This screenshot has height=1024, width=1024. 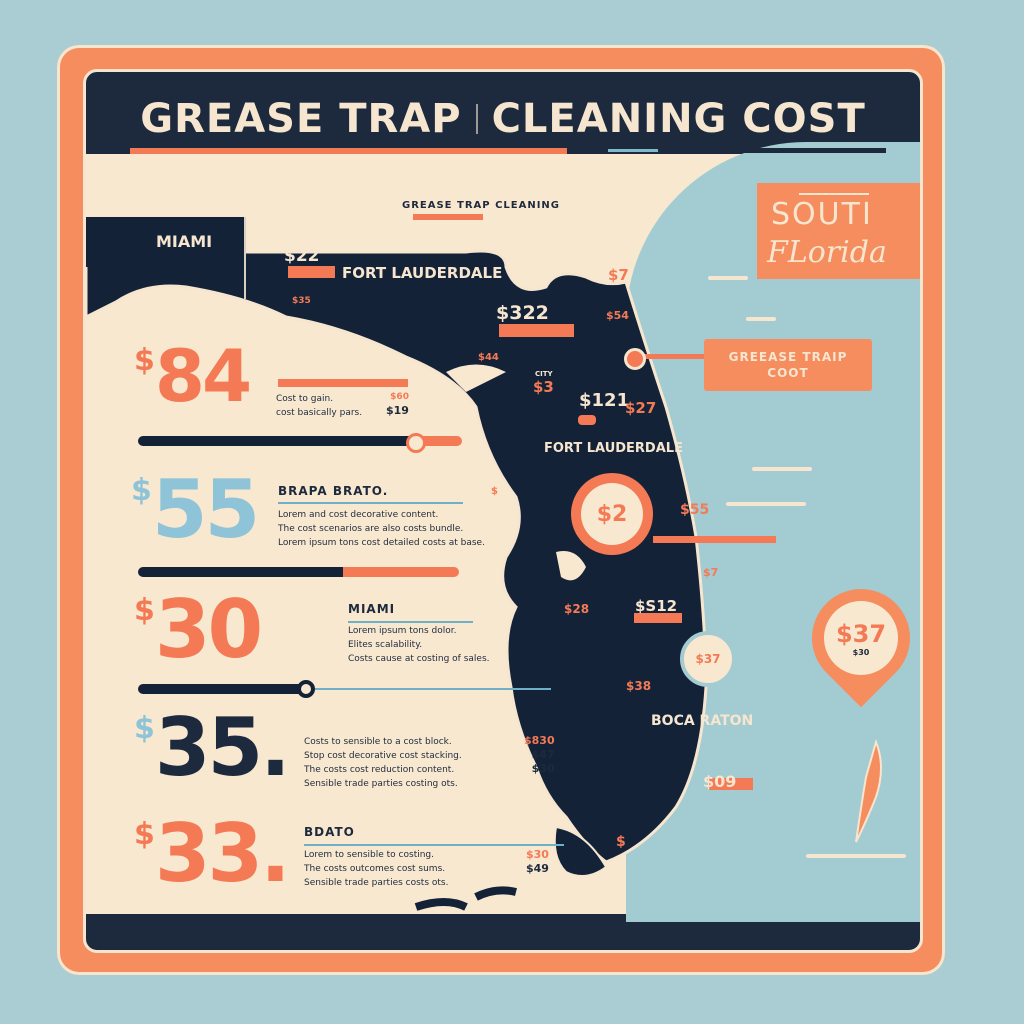 I want to click on header-accent-stripe, so click(x=348, y=151).